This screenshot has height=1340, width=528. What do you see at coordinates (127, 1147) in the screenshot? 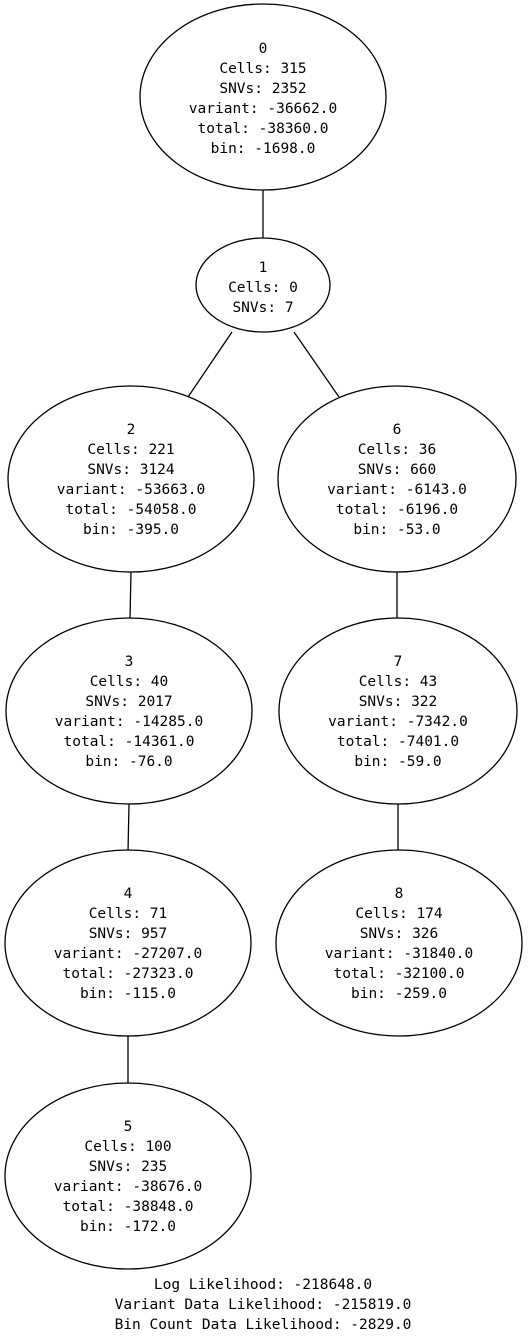
I see `node-cells: Cells: 100` at bounding box center [127, 1147].